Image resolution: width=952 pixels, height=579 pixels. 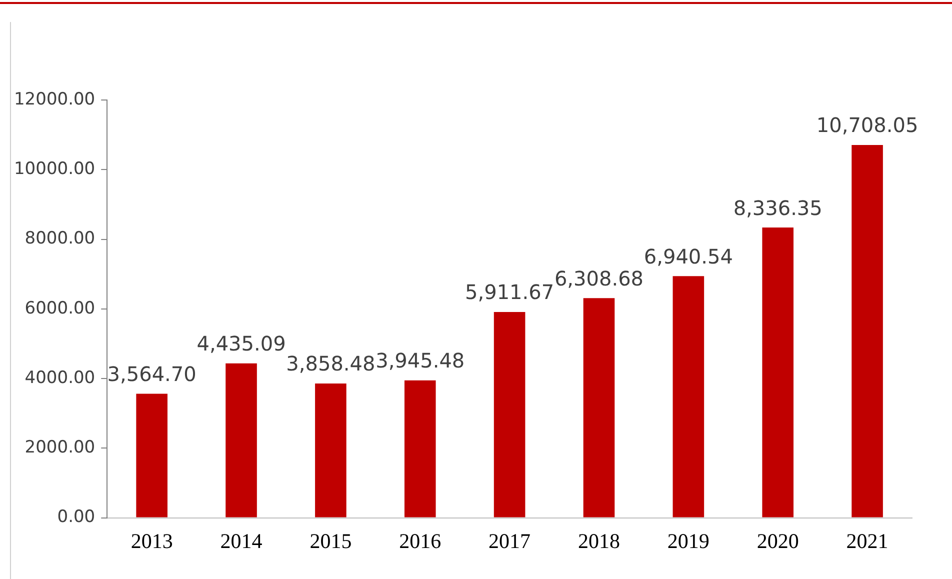 What do you see at coordinates (688, 256) in the screenshot?
I see `data-label: 6,940.54` at bounding box center [688, 256].